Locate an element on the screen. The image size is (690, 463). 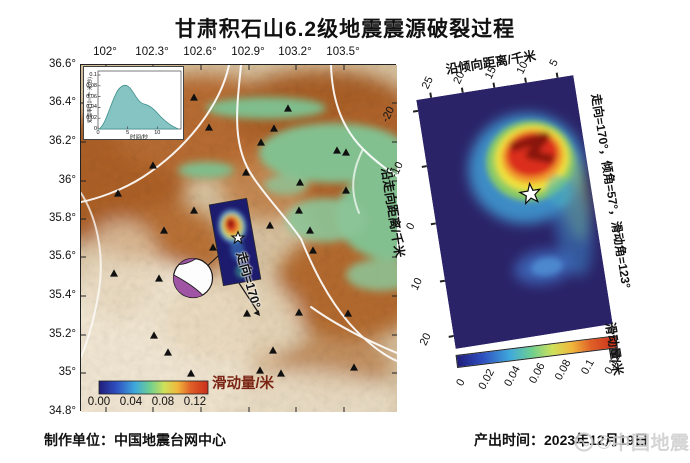
watermark: ©中国地震局 is located at coordinates (632, 441).